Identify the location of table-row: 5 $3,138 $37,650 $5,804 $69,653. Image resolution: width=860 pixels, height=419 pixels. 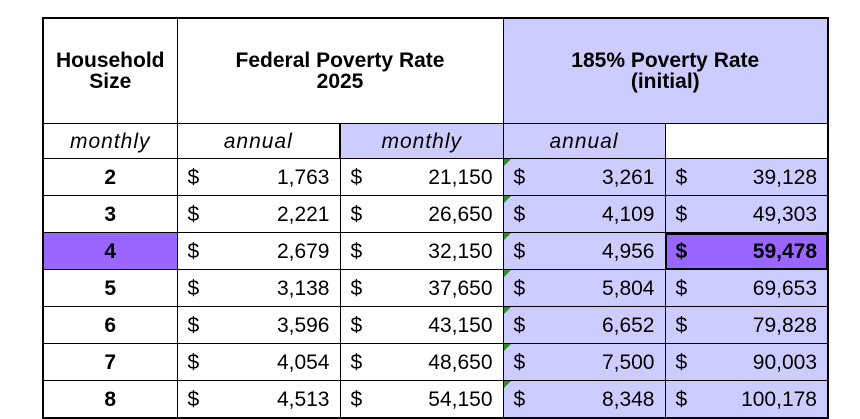
(435, 288).